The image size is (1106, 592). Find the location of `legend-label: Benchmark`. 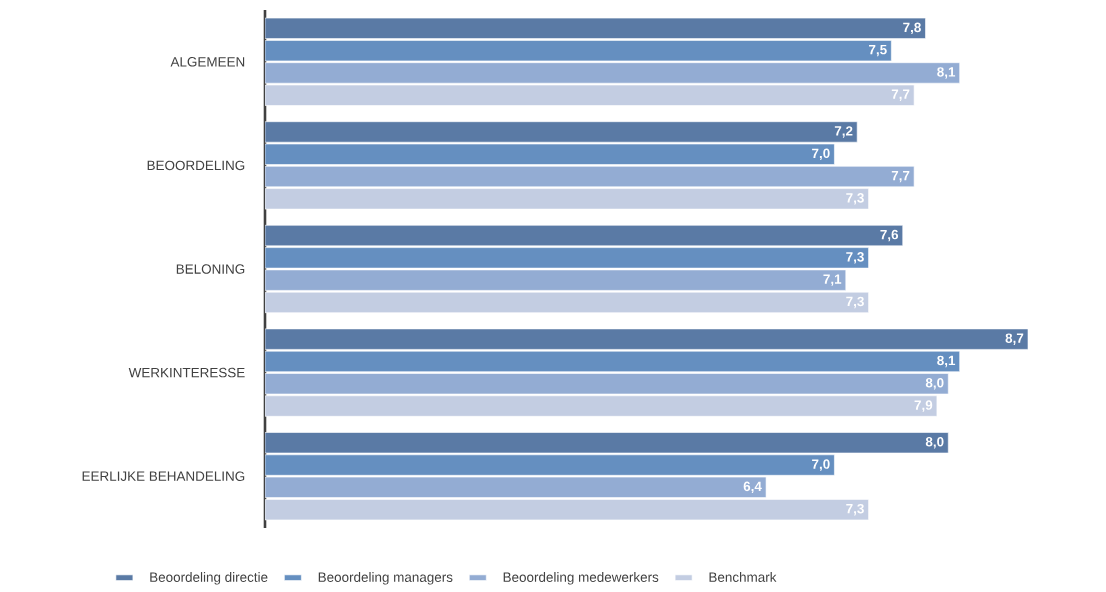

legend-label: Benchmark is located at coordinates (743, 577).